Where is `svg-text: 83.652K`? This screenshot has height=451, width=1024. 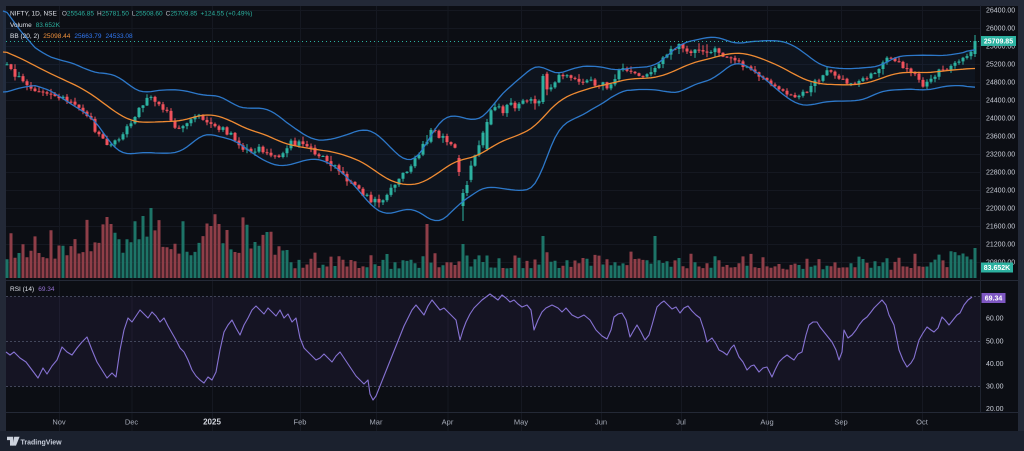
svg-text: 83.652K is located at coordinates (997, 268).